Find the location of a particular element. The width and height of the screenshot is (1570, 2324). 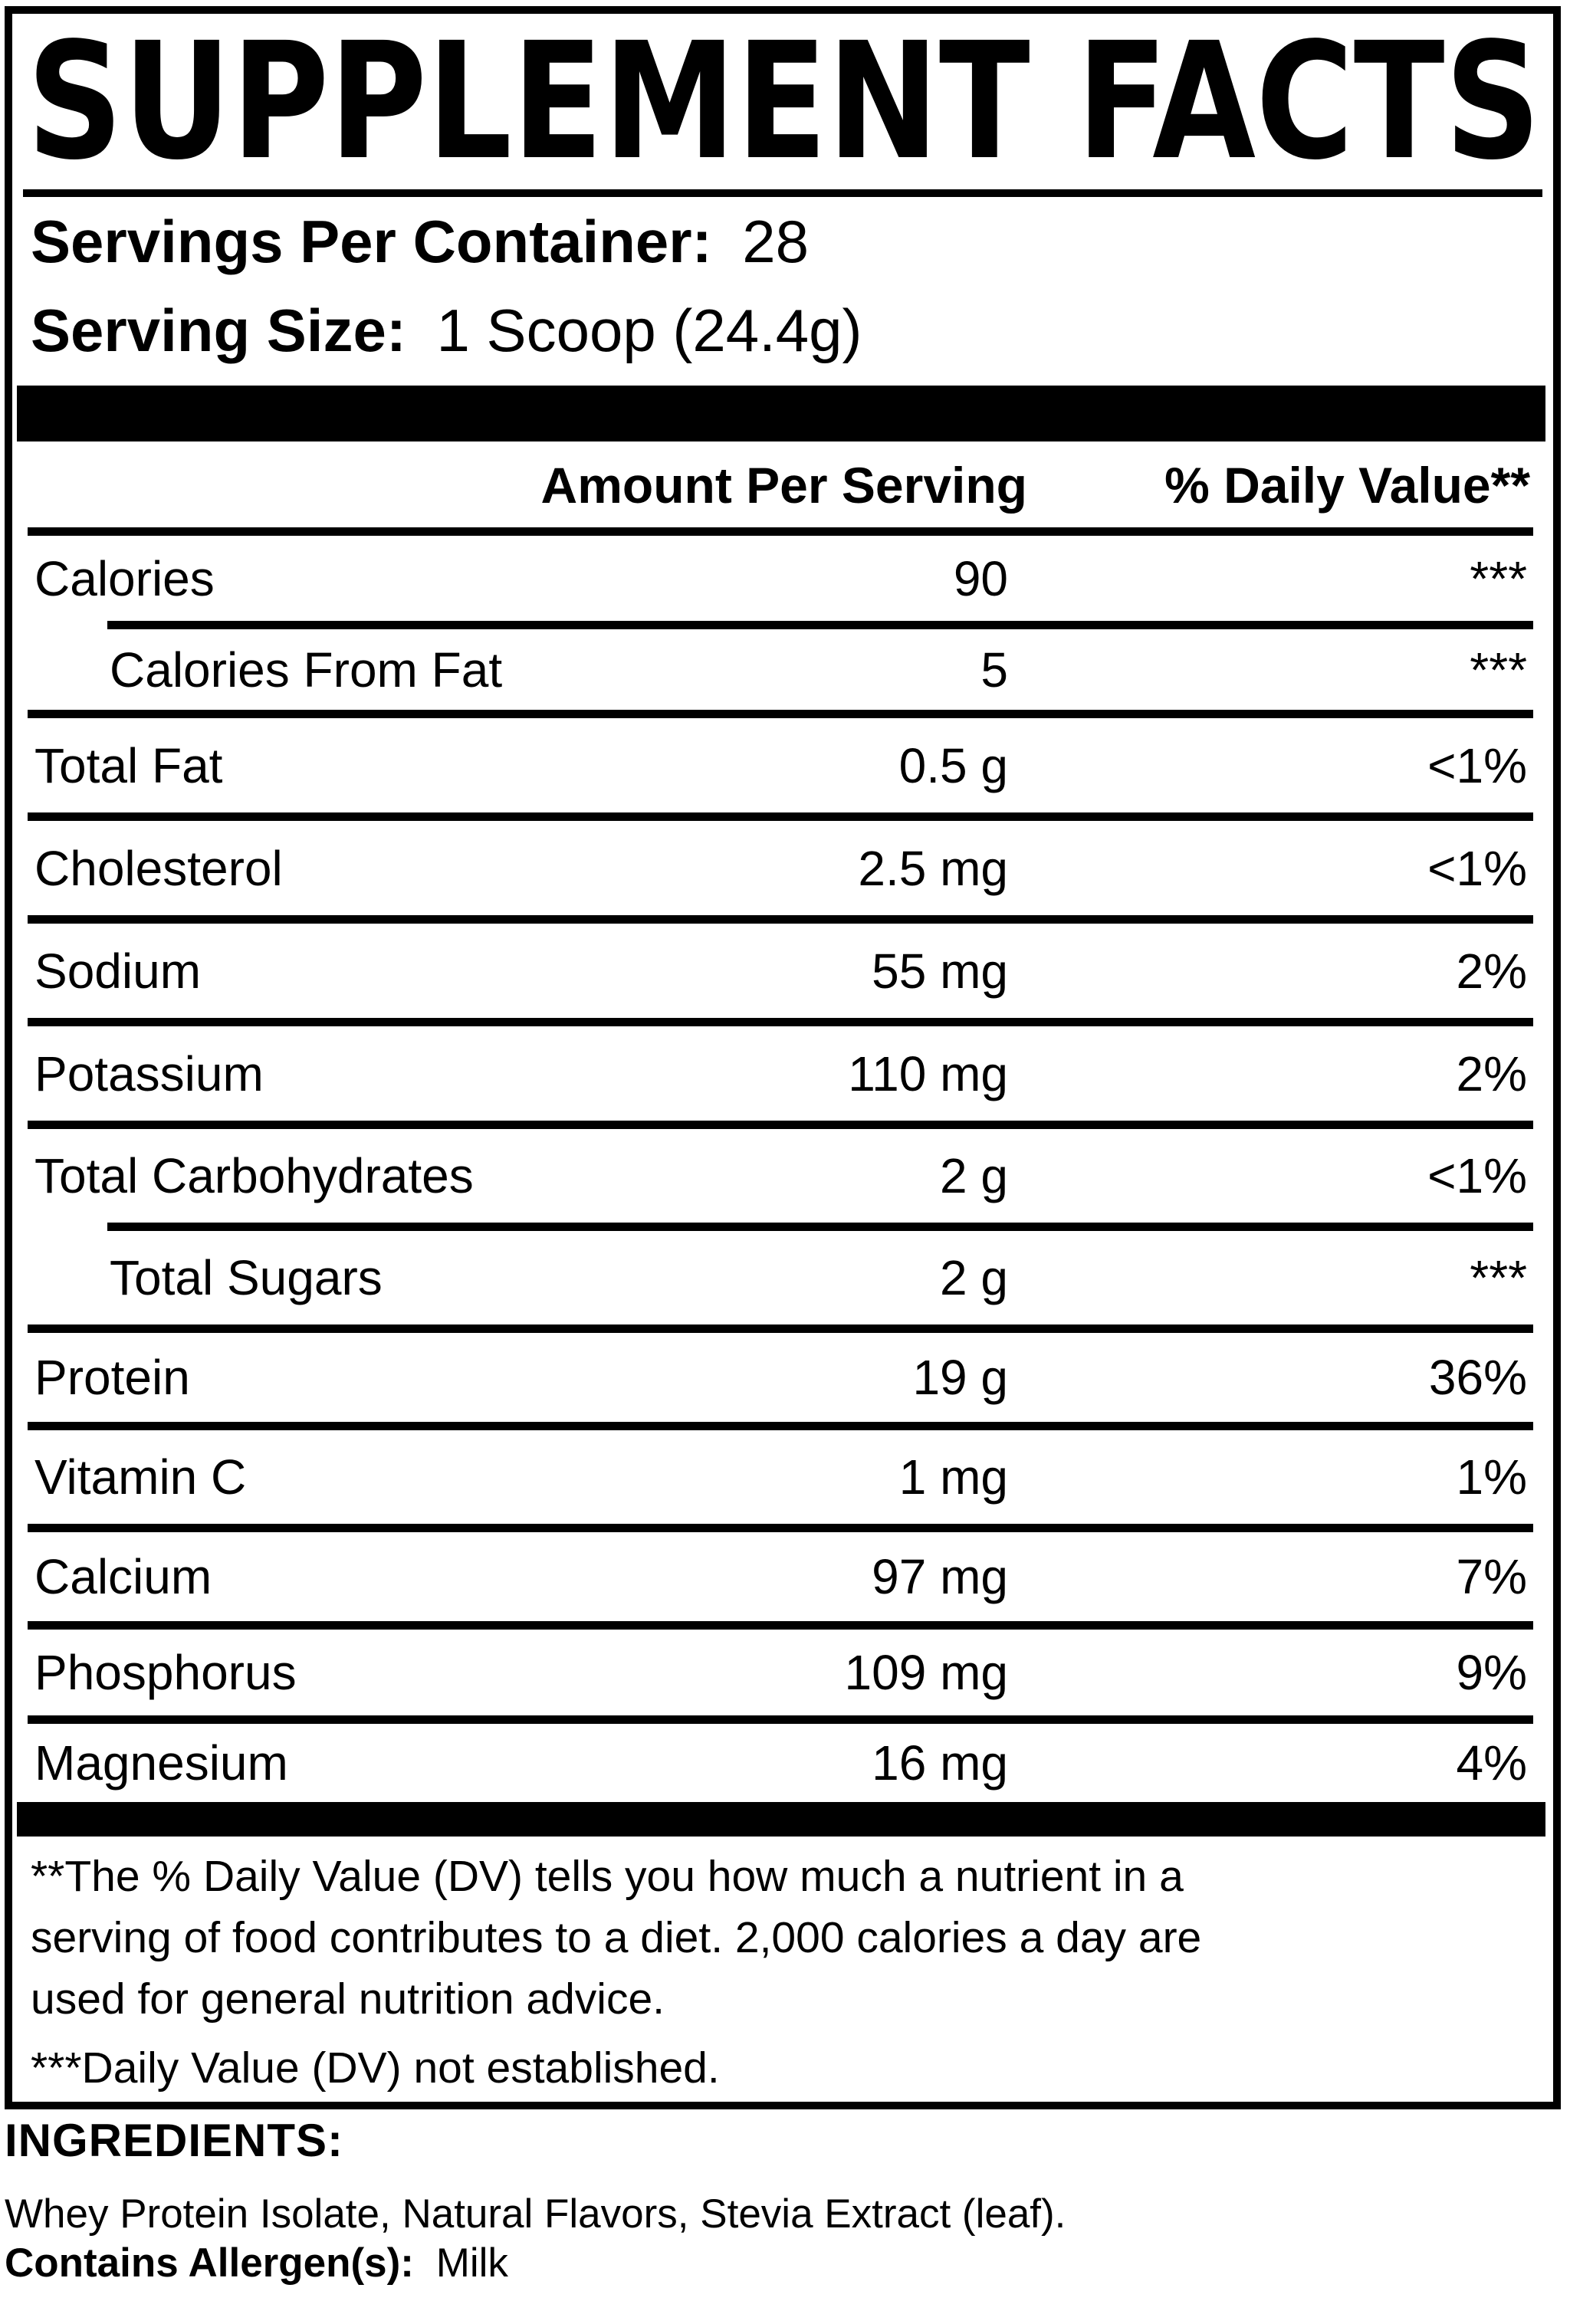

nutrient-amount: 109 mg is located at coordinates (926, 1672).